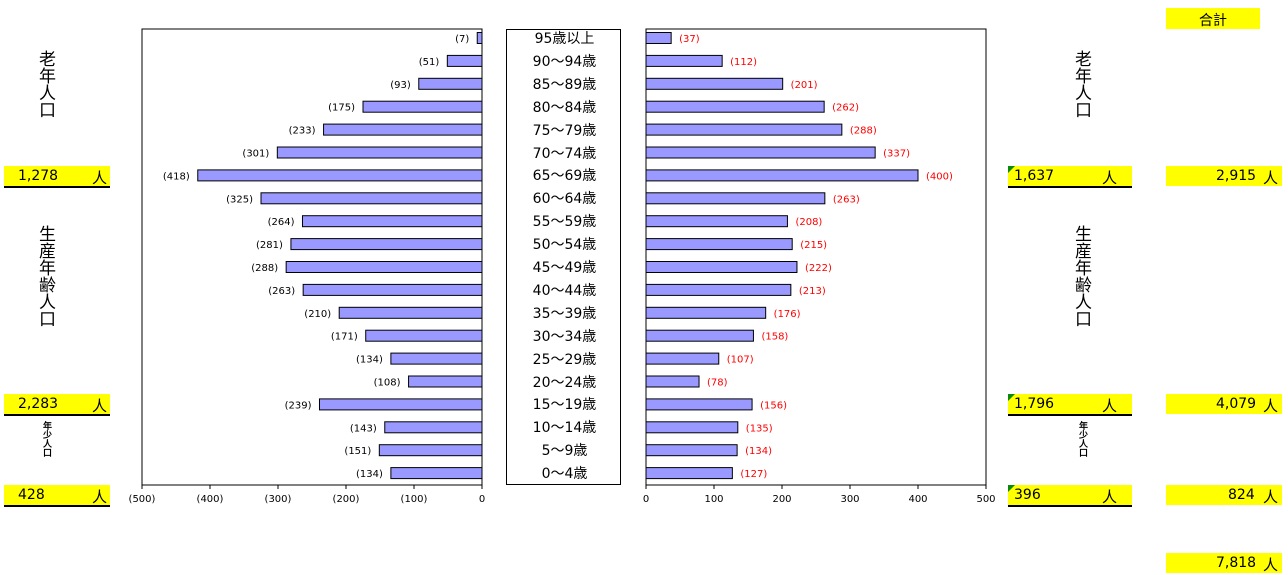 The image size is (1288, 575). What do you see at coordinates (298, 405) in the screenshot?
I see `left-data-label: (239)` at bounding box center [298, 405].